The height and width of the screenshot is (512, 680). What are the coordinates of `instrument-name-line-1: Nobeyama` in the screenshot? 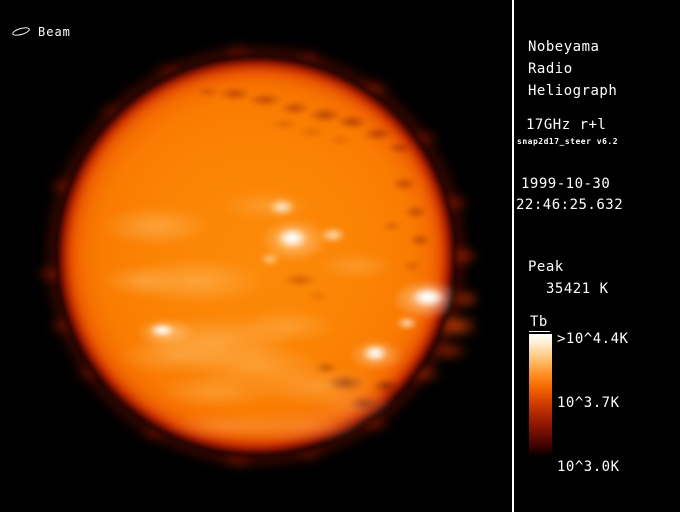 It's located at (564, 47).